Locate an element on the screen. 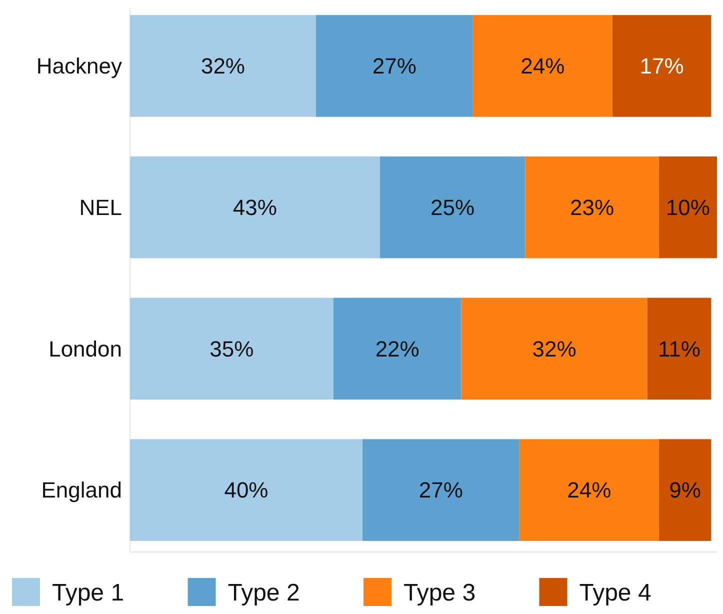  data-label: 10% is located at coordinates (688, 207).